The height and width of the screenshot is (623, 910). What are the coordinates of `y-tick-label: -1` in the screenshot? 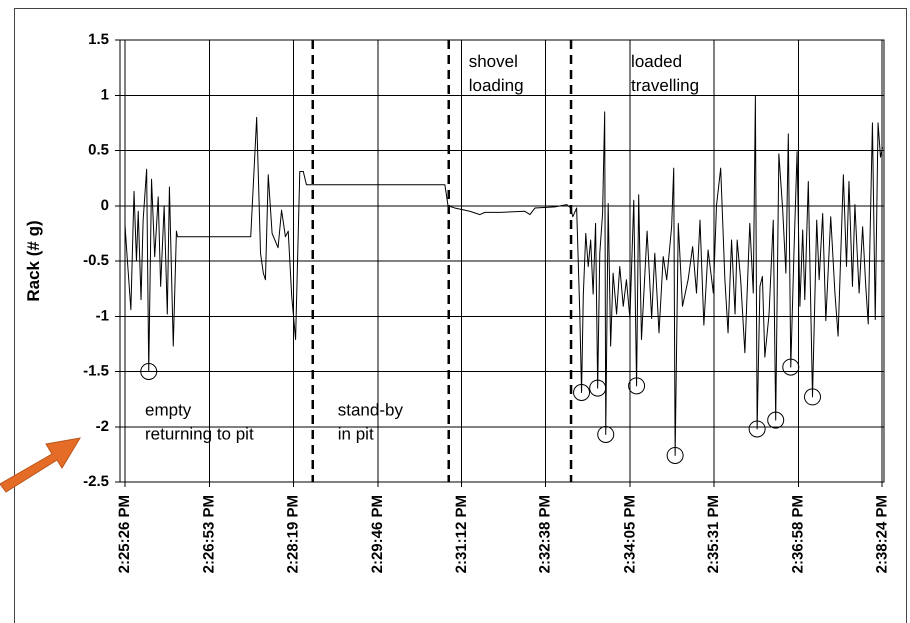 It's located at (102, 315).